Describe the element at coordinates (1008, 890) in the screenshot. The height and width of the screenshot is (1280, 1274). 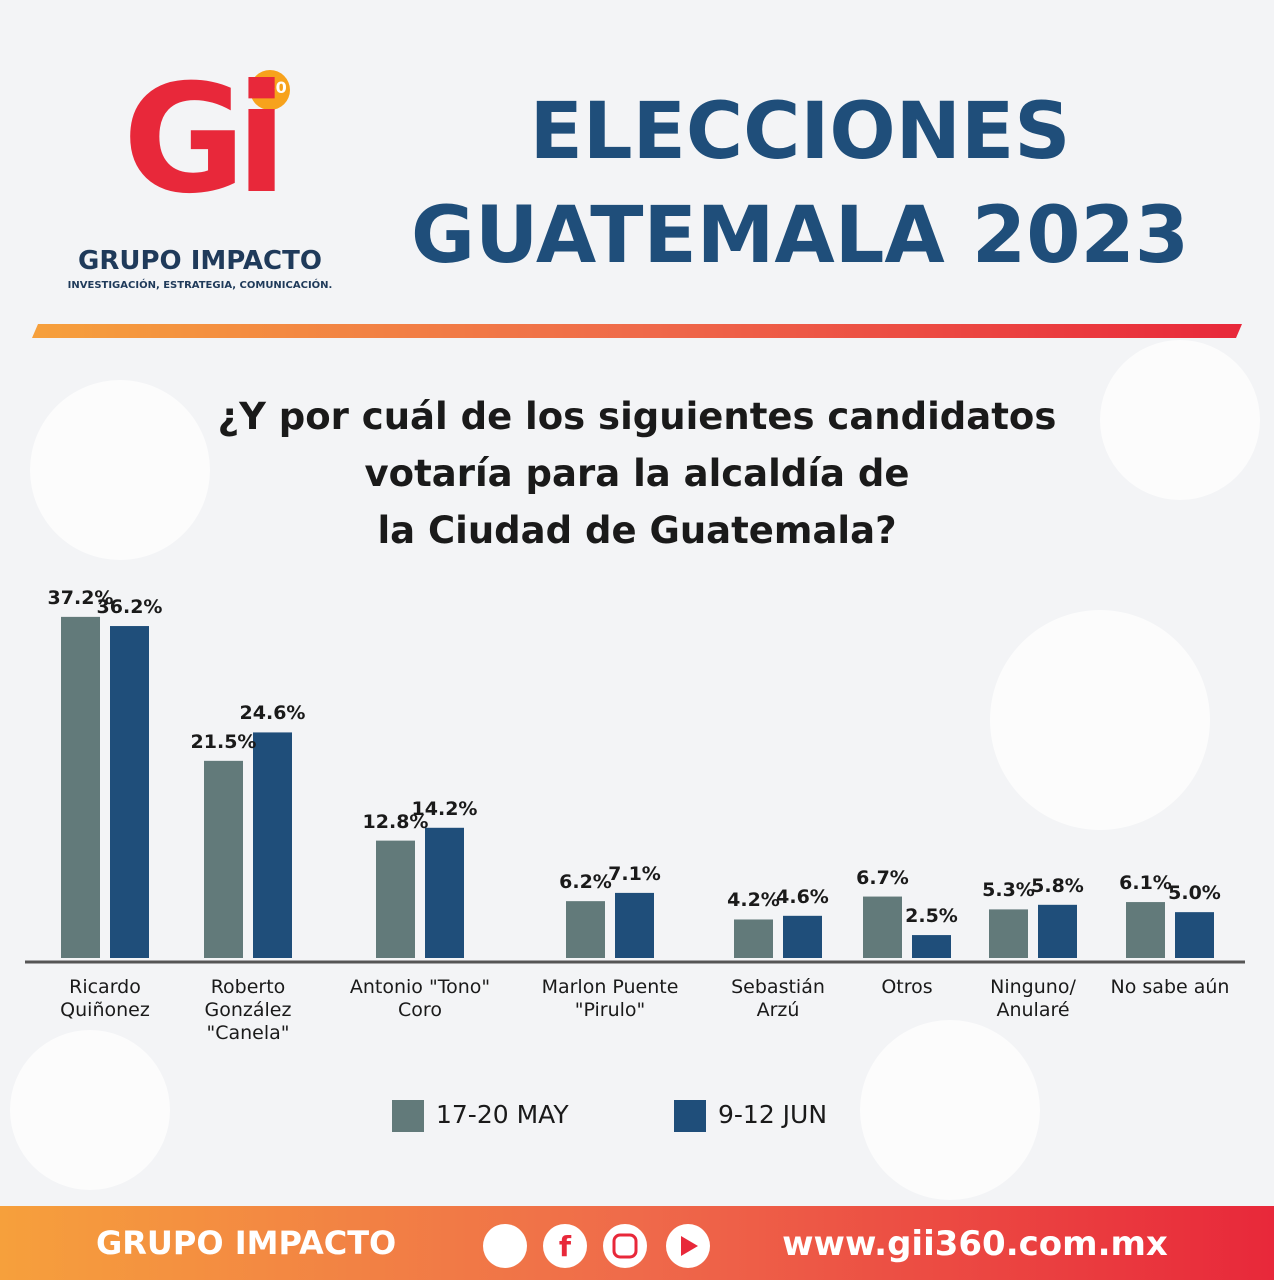
I see `value-label: 5.3%` at that location.